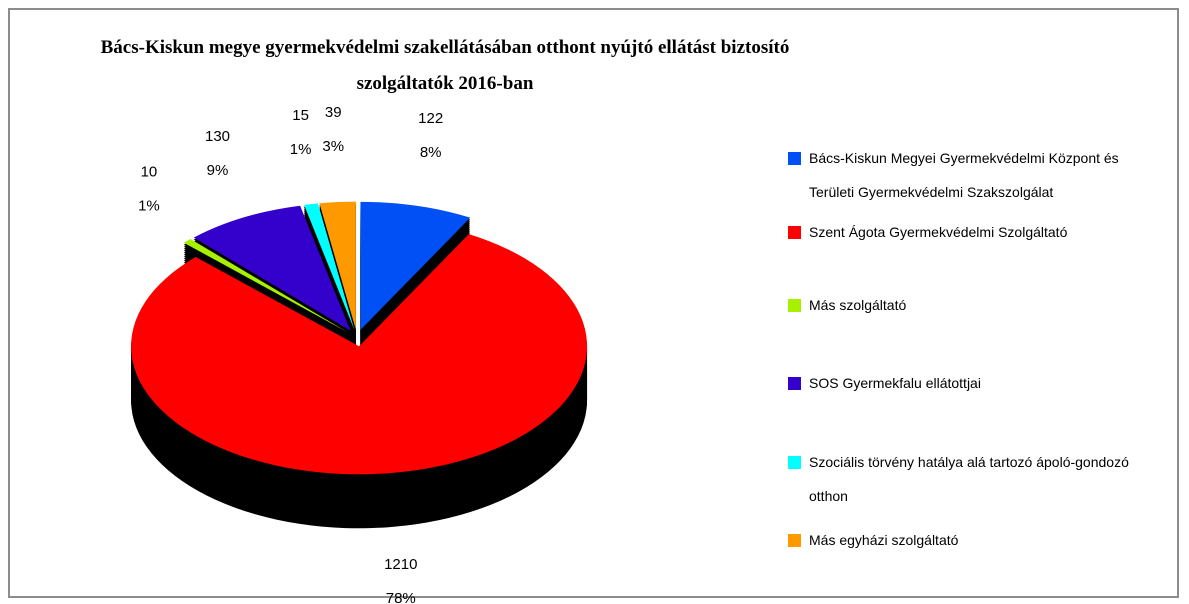 The width and height of the screenshot is (1189, 604). I want to click on legend-label: Szent Ágota Gyermekvédelmi Szolgáltató, so click(938, 232).